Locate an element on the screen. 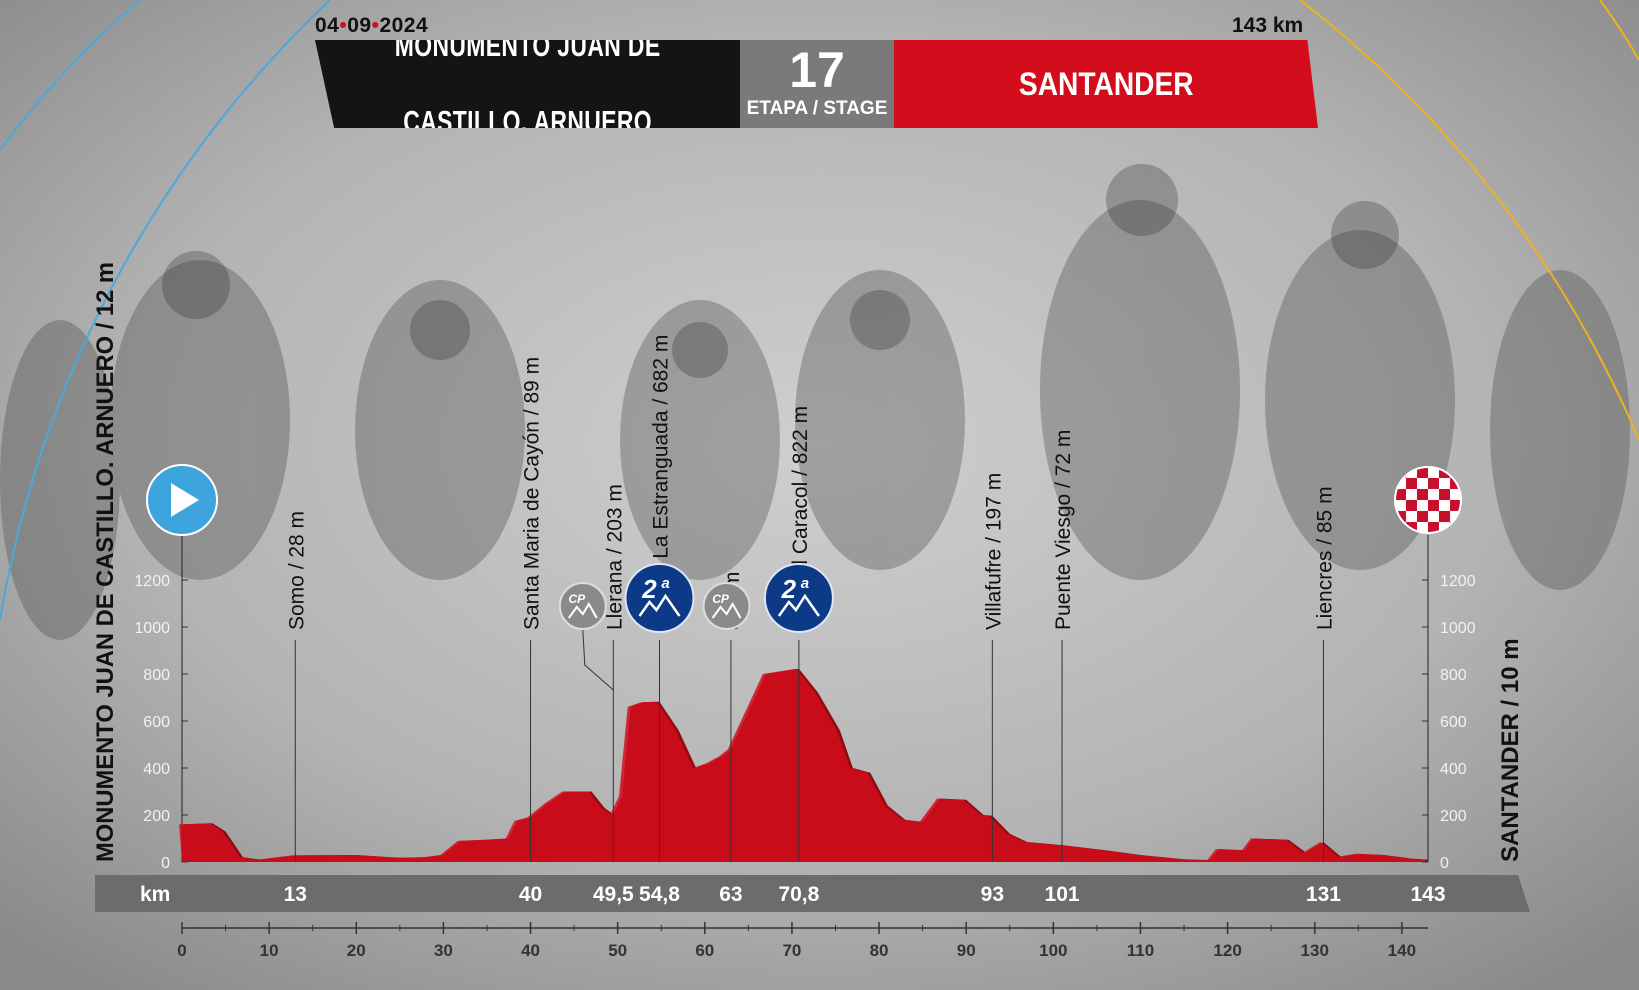 The width and height of the screenshot is (1639, 990). stage-number-box: 17 ETAPA / STAGE is located at coordinates (817, 84).